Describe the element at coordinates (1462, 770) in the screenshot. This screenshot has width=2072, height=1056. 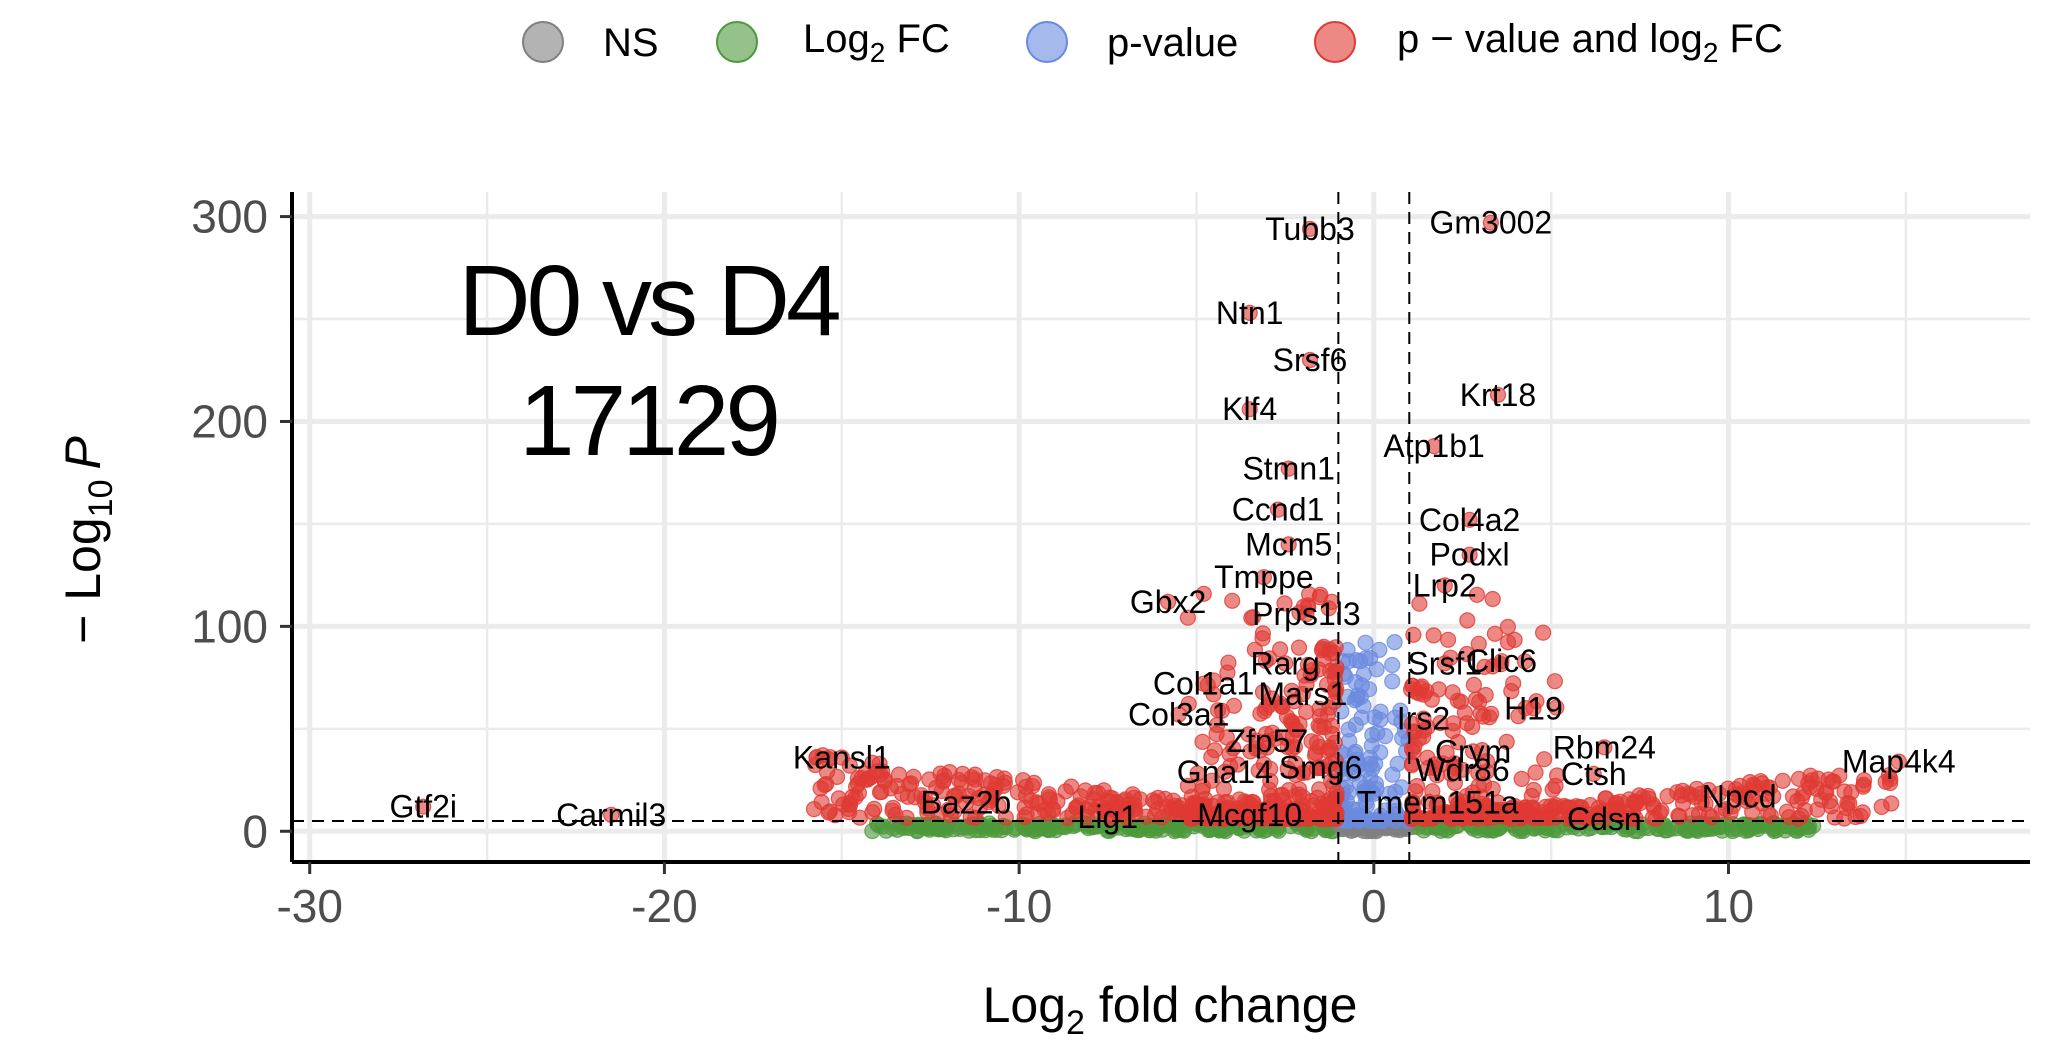
I see `gene-label: Wdr86` at that location.